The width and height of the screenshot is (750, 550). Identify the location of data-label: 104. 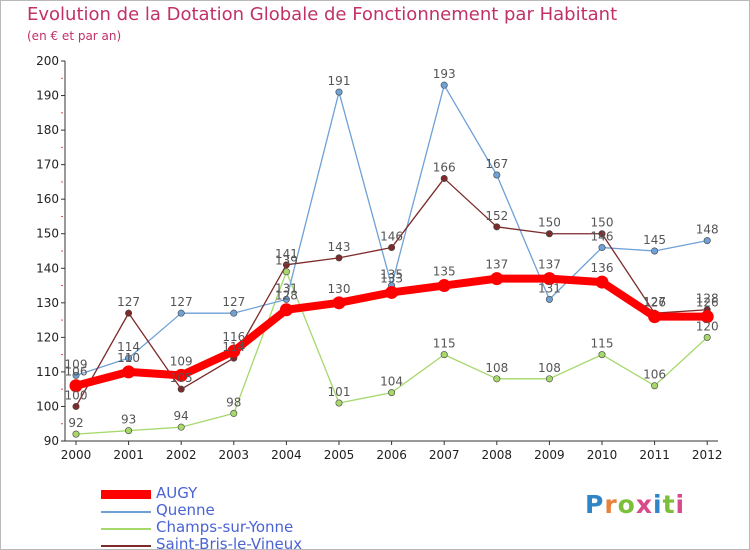
(391, 382).